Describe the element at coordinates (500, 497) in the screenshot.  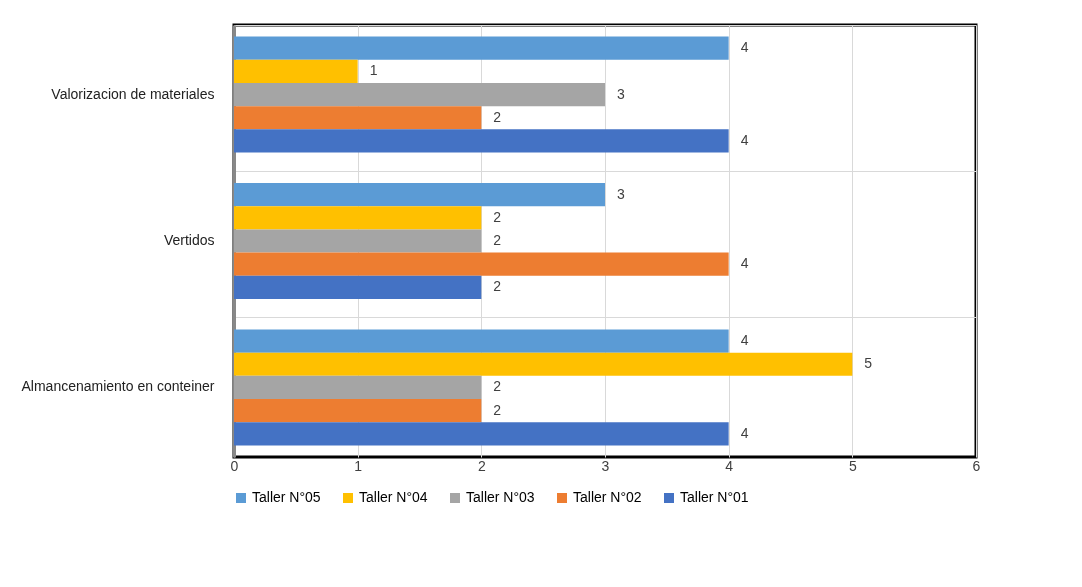
I see `legend-label: Taller N°03` at that location.